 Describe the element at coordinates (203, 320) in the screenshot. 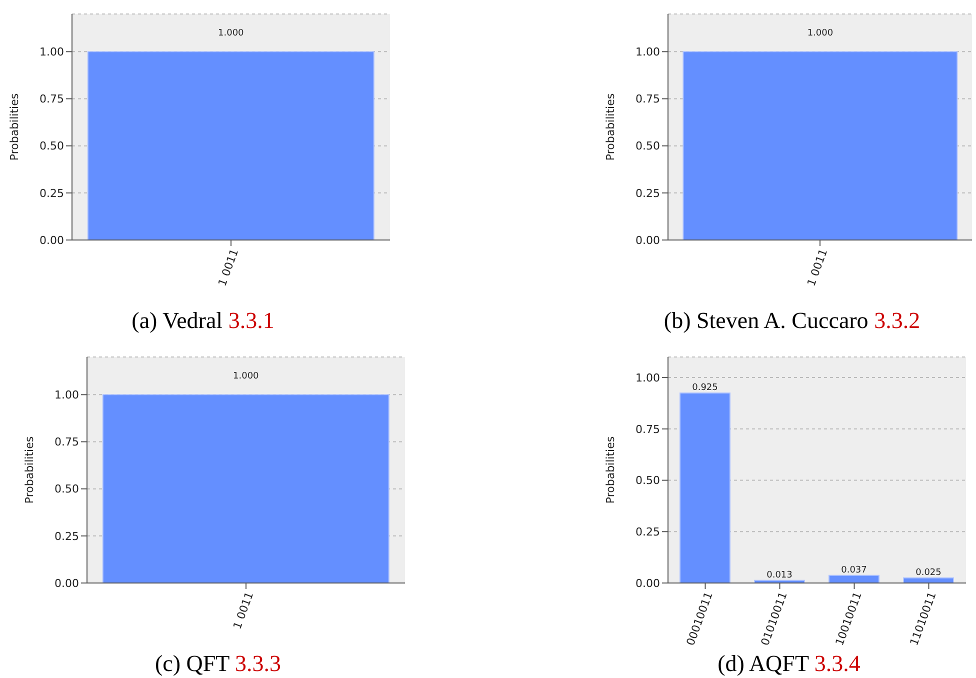

I see `text: (a) Vedral 3.3.1` at that location.